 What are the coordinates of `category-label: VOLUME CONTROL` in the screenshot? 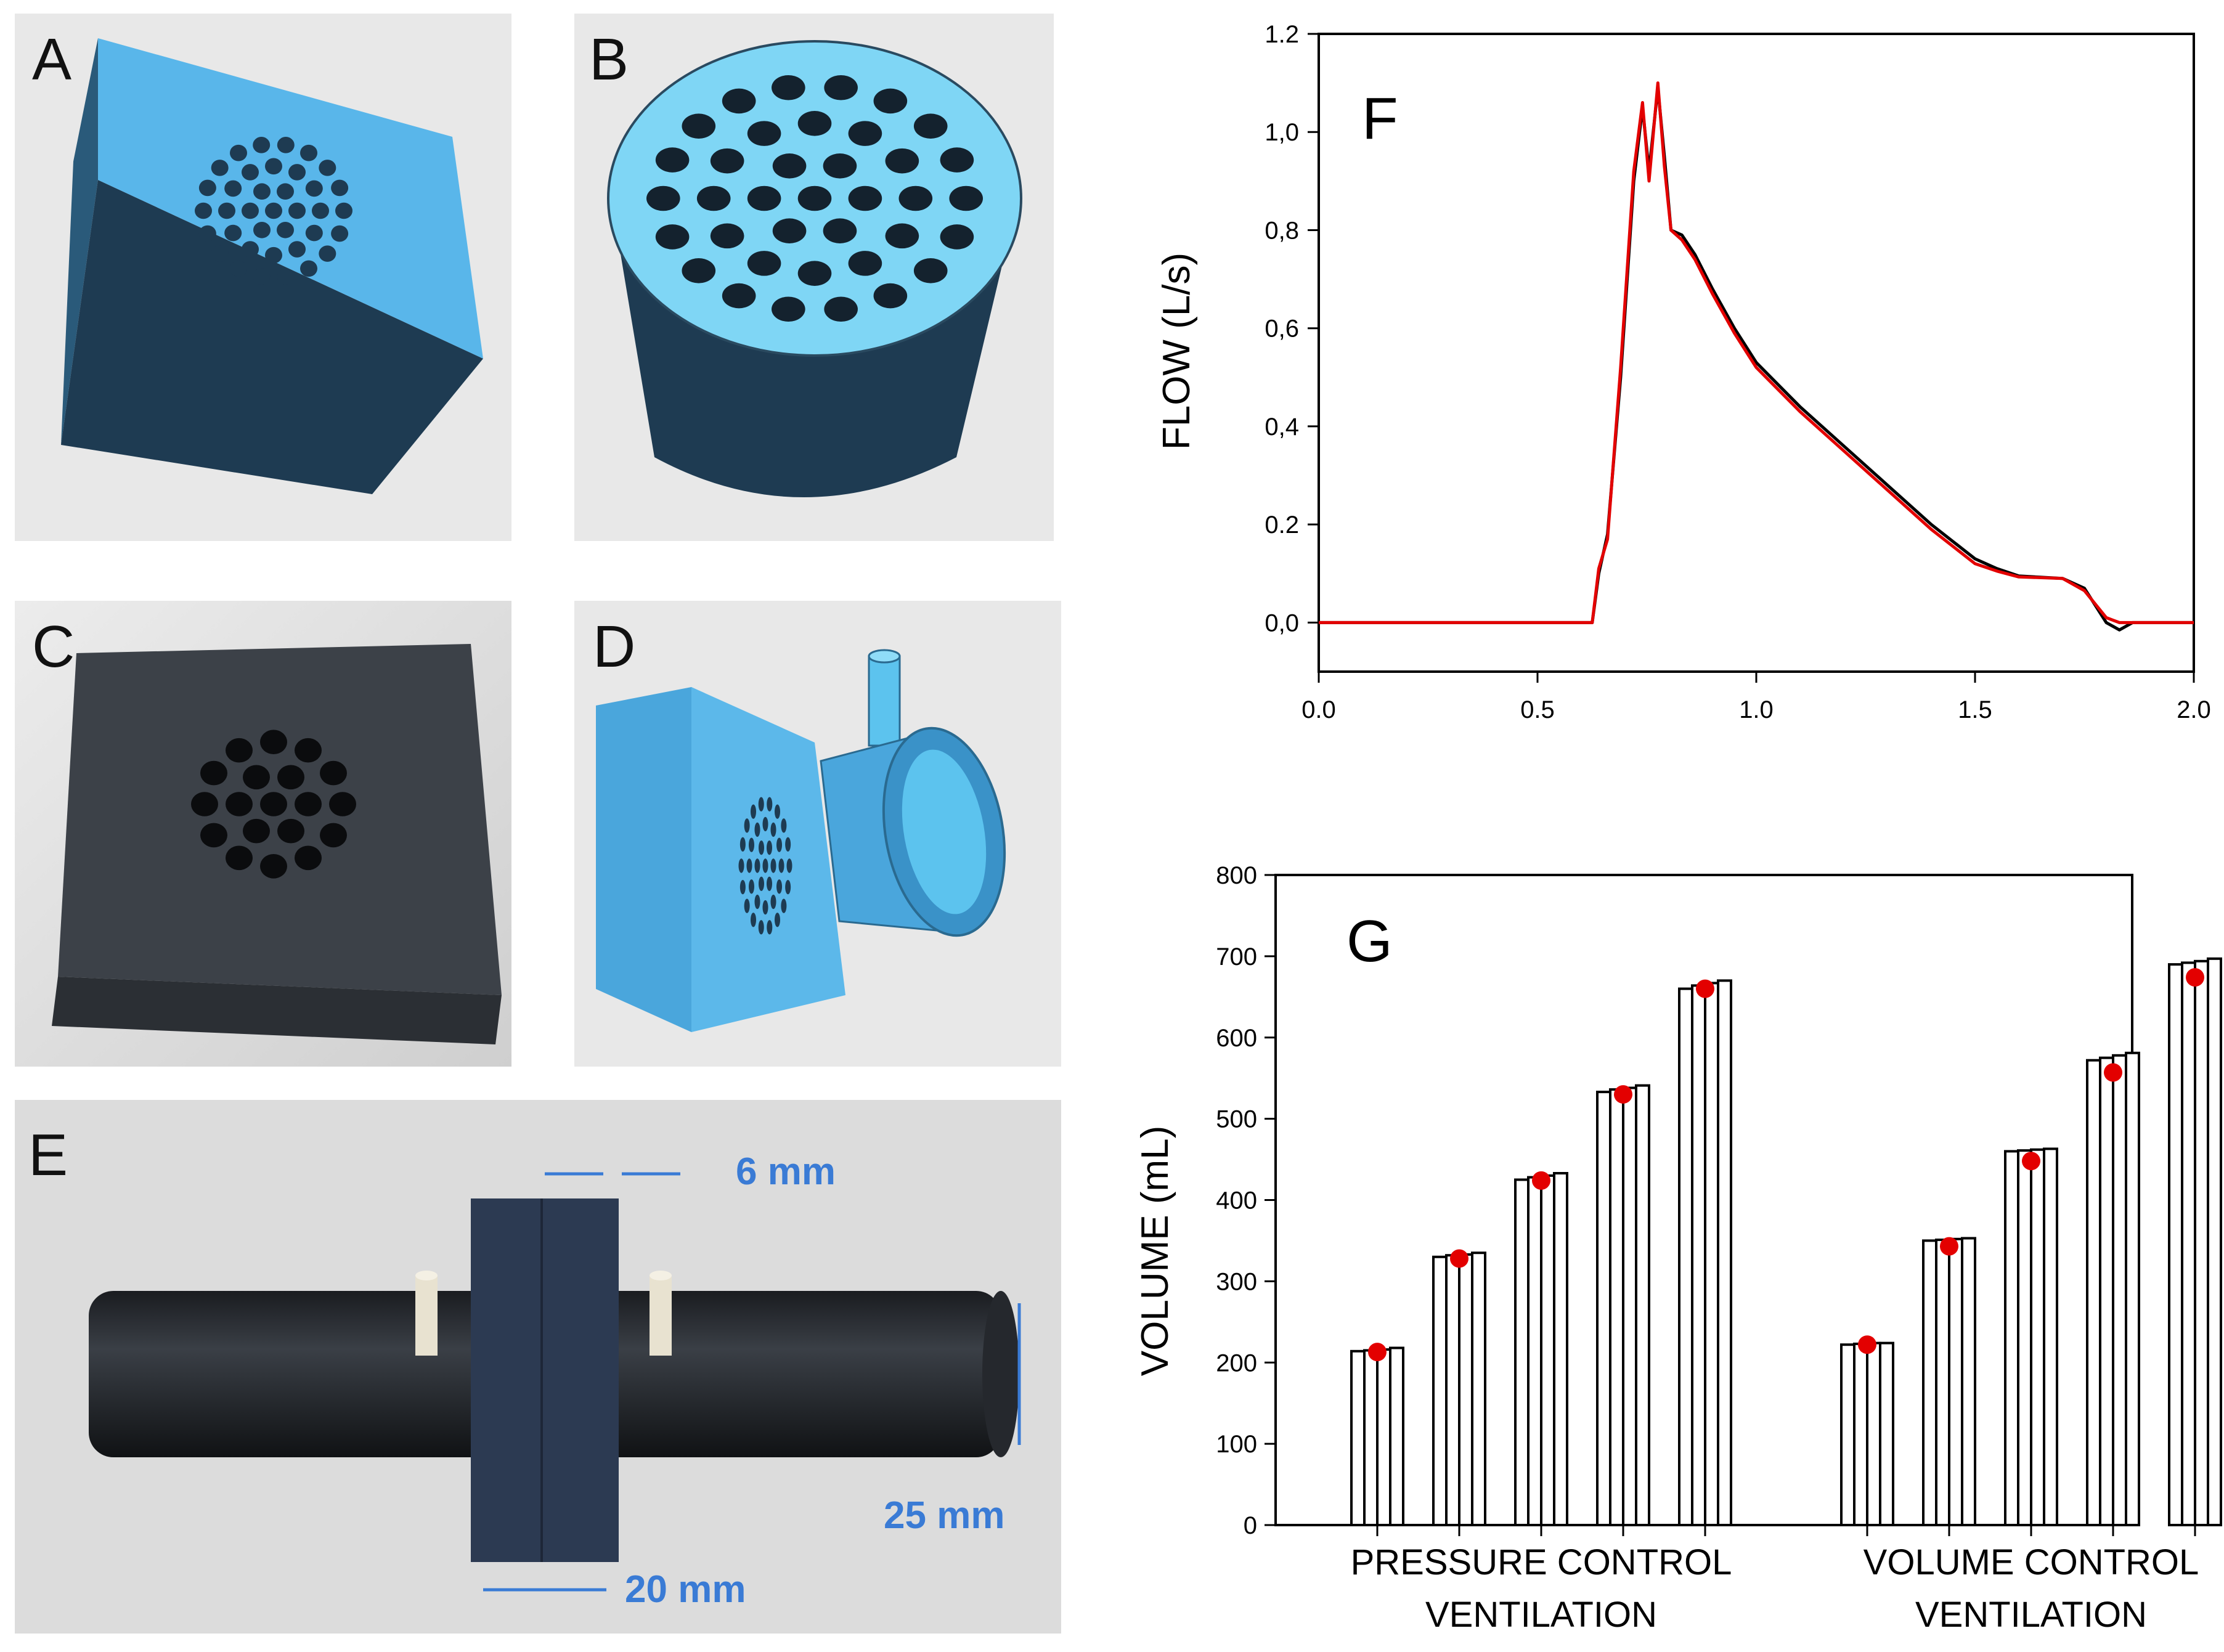 It's located at (2031, 1562).